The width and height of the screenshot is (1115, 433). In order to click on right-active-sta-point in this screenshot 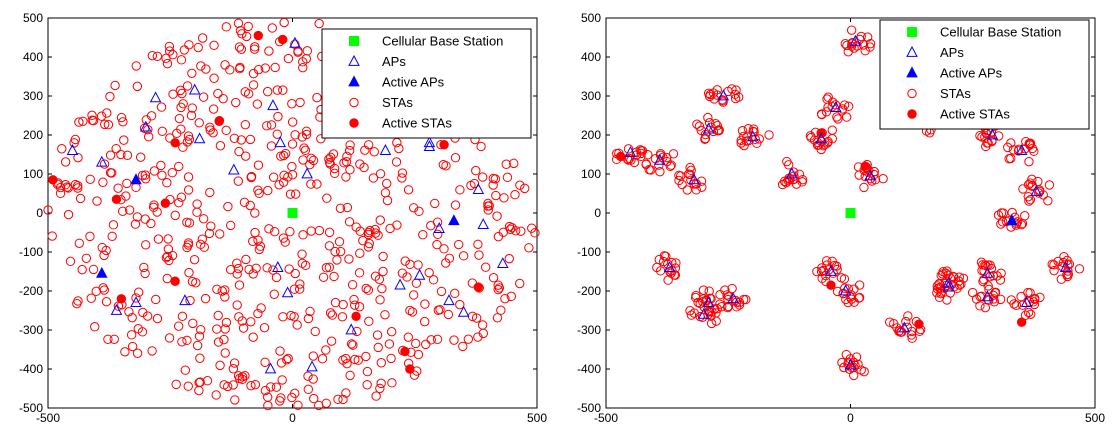, I will do `click(831, 285)`.